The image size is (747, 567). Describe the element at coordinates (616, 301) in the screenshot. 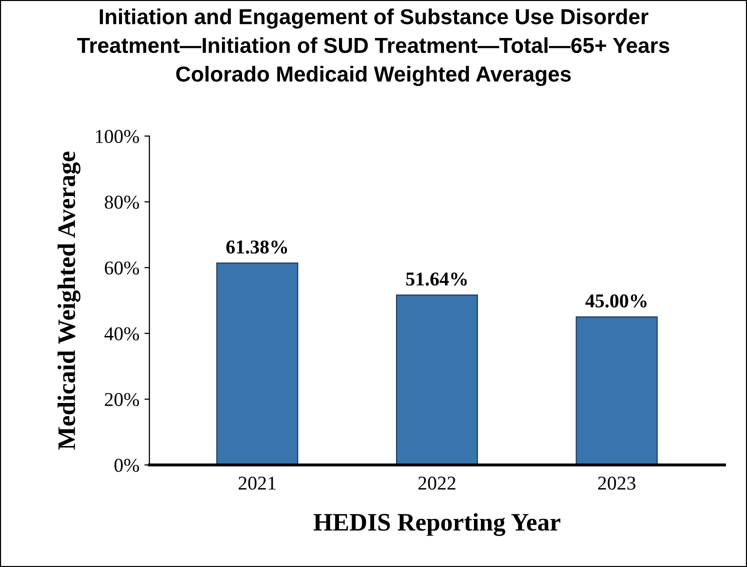

I see `data-label: 45.00%` at that location.